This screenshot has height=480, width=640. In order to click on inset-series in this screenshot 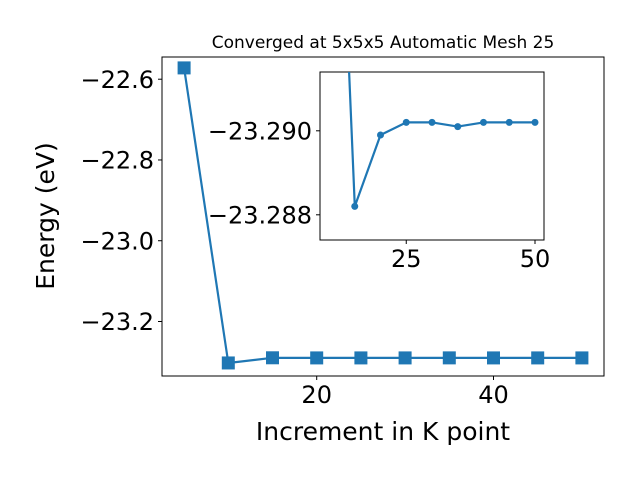, I will do `click(443, 141)`.